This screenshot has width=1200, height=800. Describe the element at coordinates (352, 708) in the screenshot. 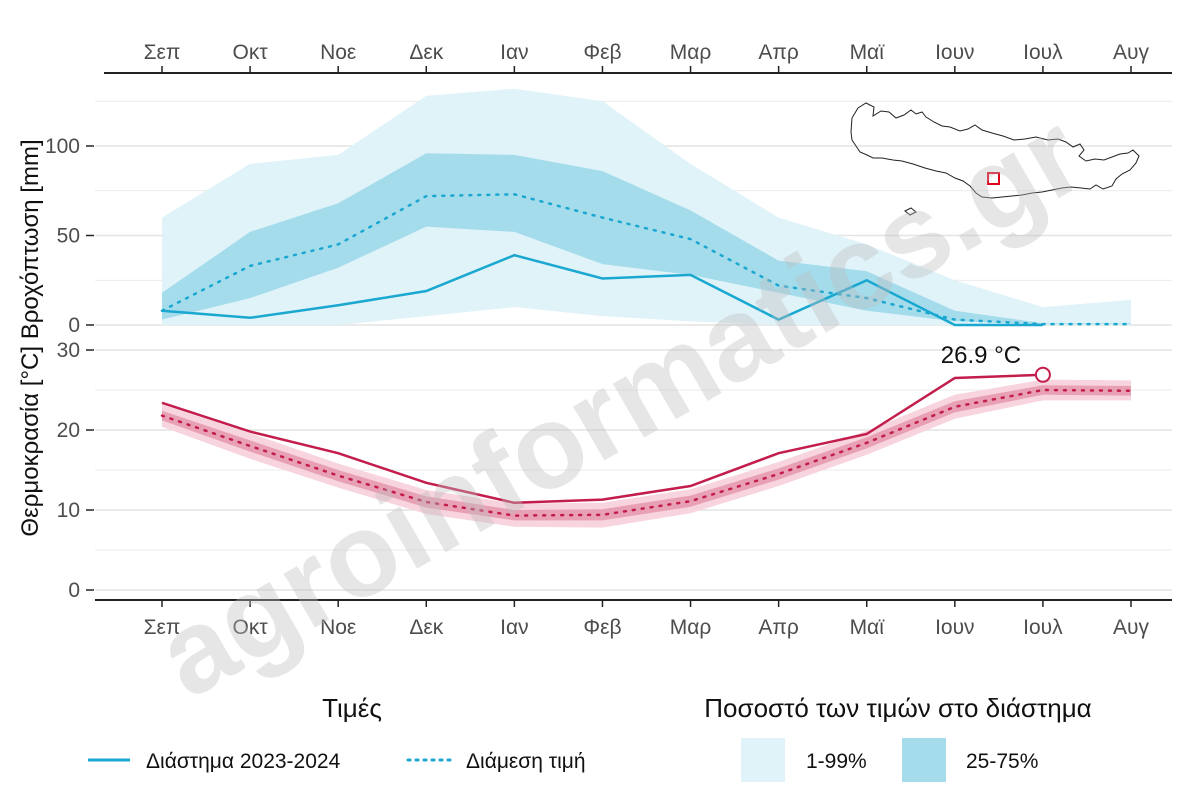

I see `legend-values-title: Τιμές` at that location.